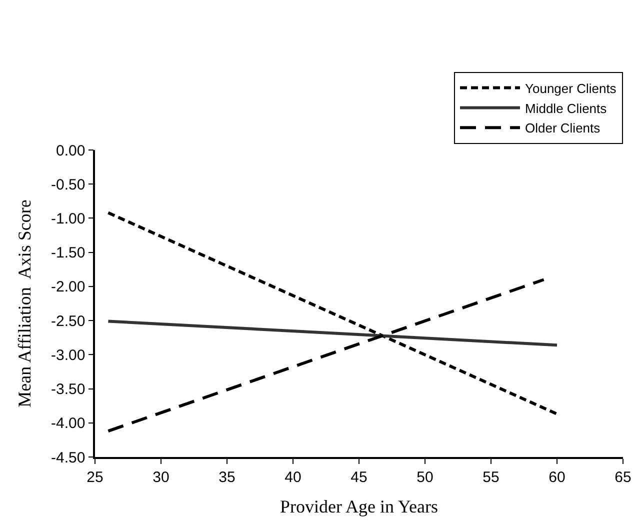 This screenshot has width=643, height=527. I want to click on x-tick-label: 65, so click(623, 477).